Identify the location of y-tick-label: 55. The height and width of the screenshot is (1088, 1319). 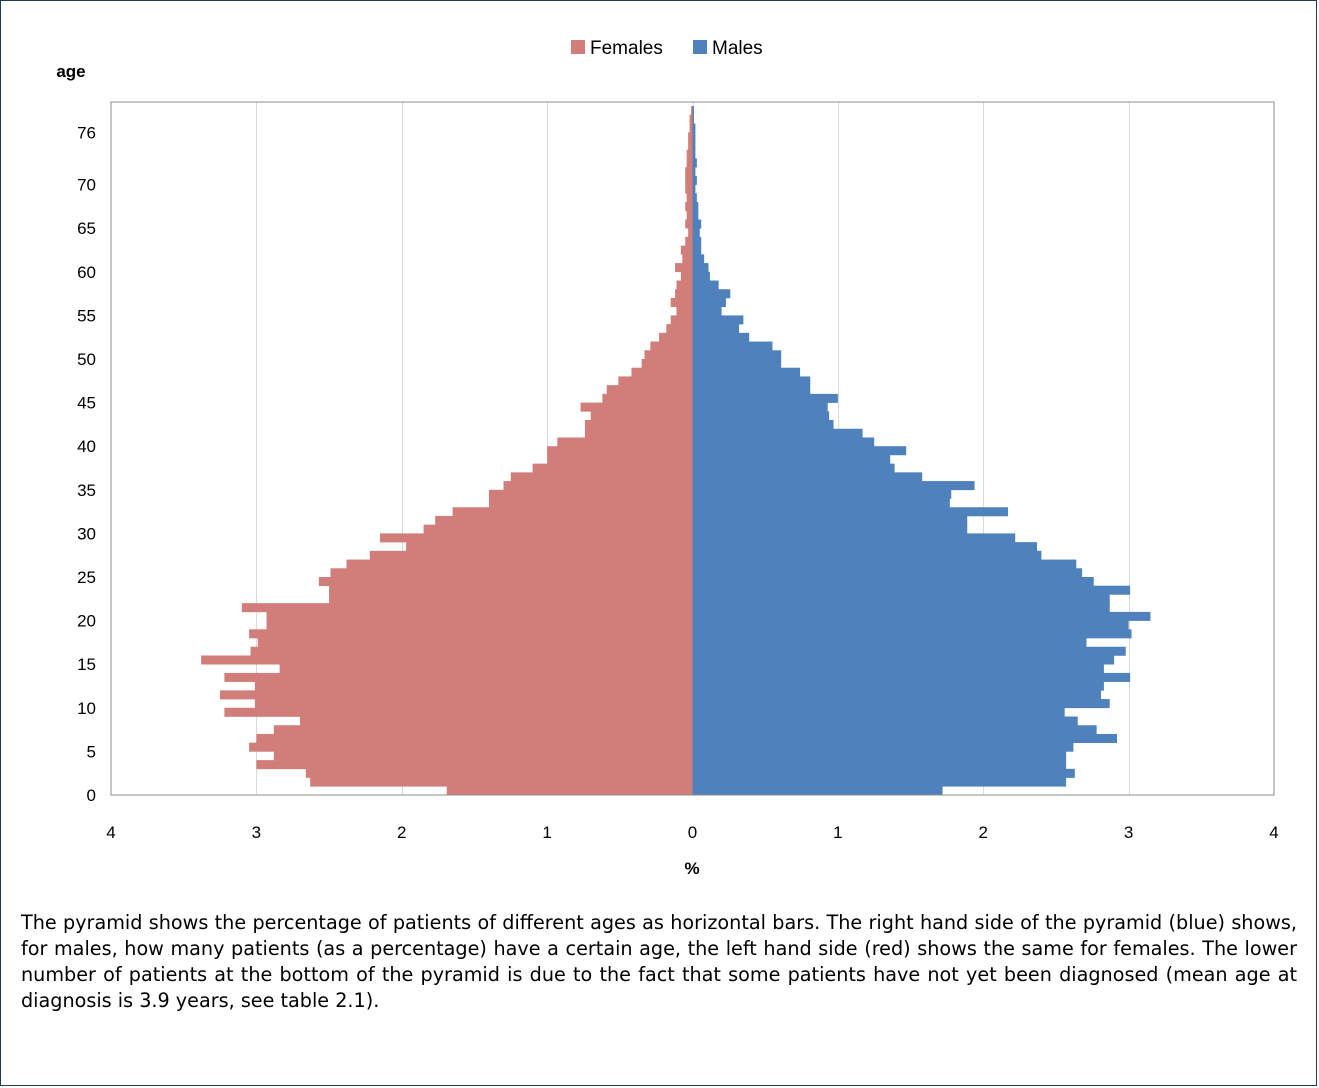
(86, 315).